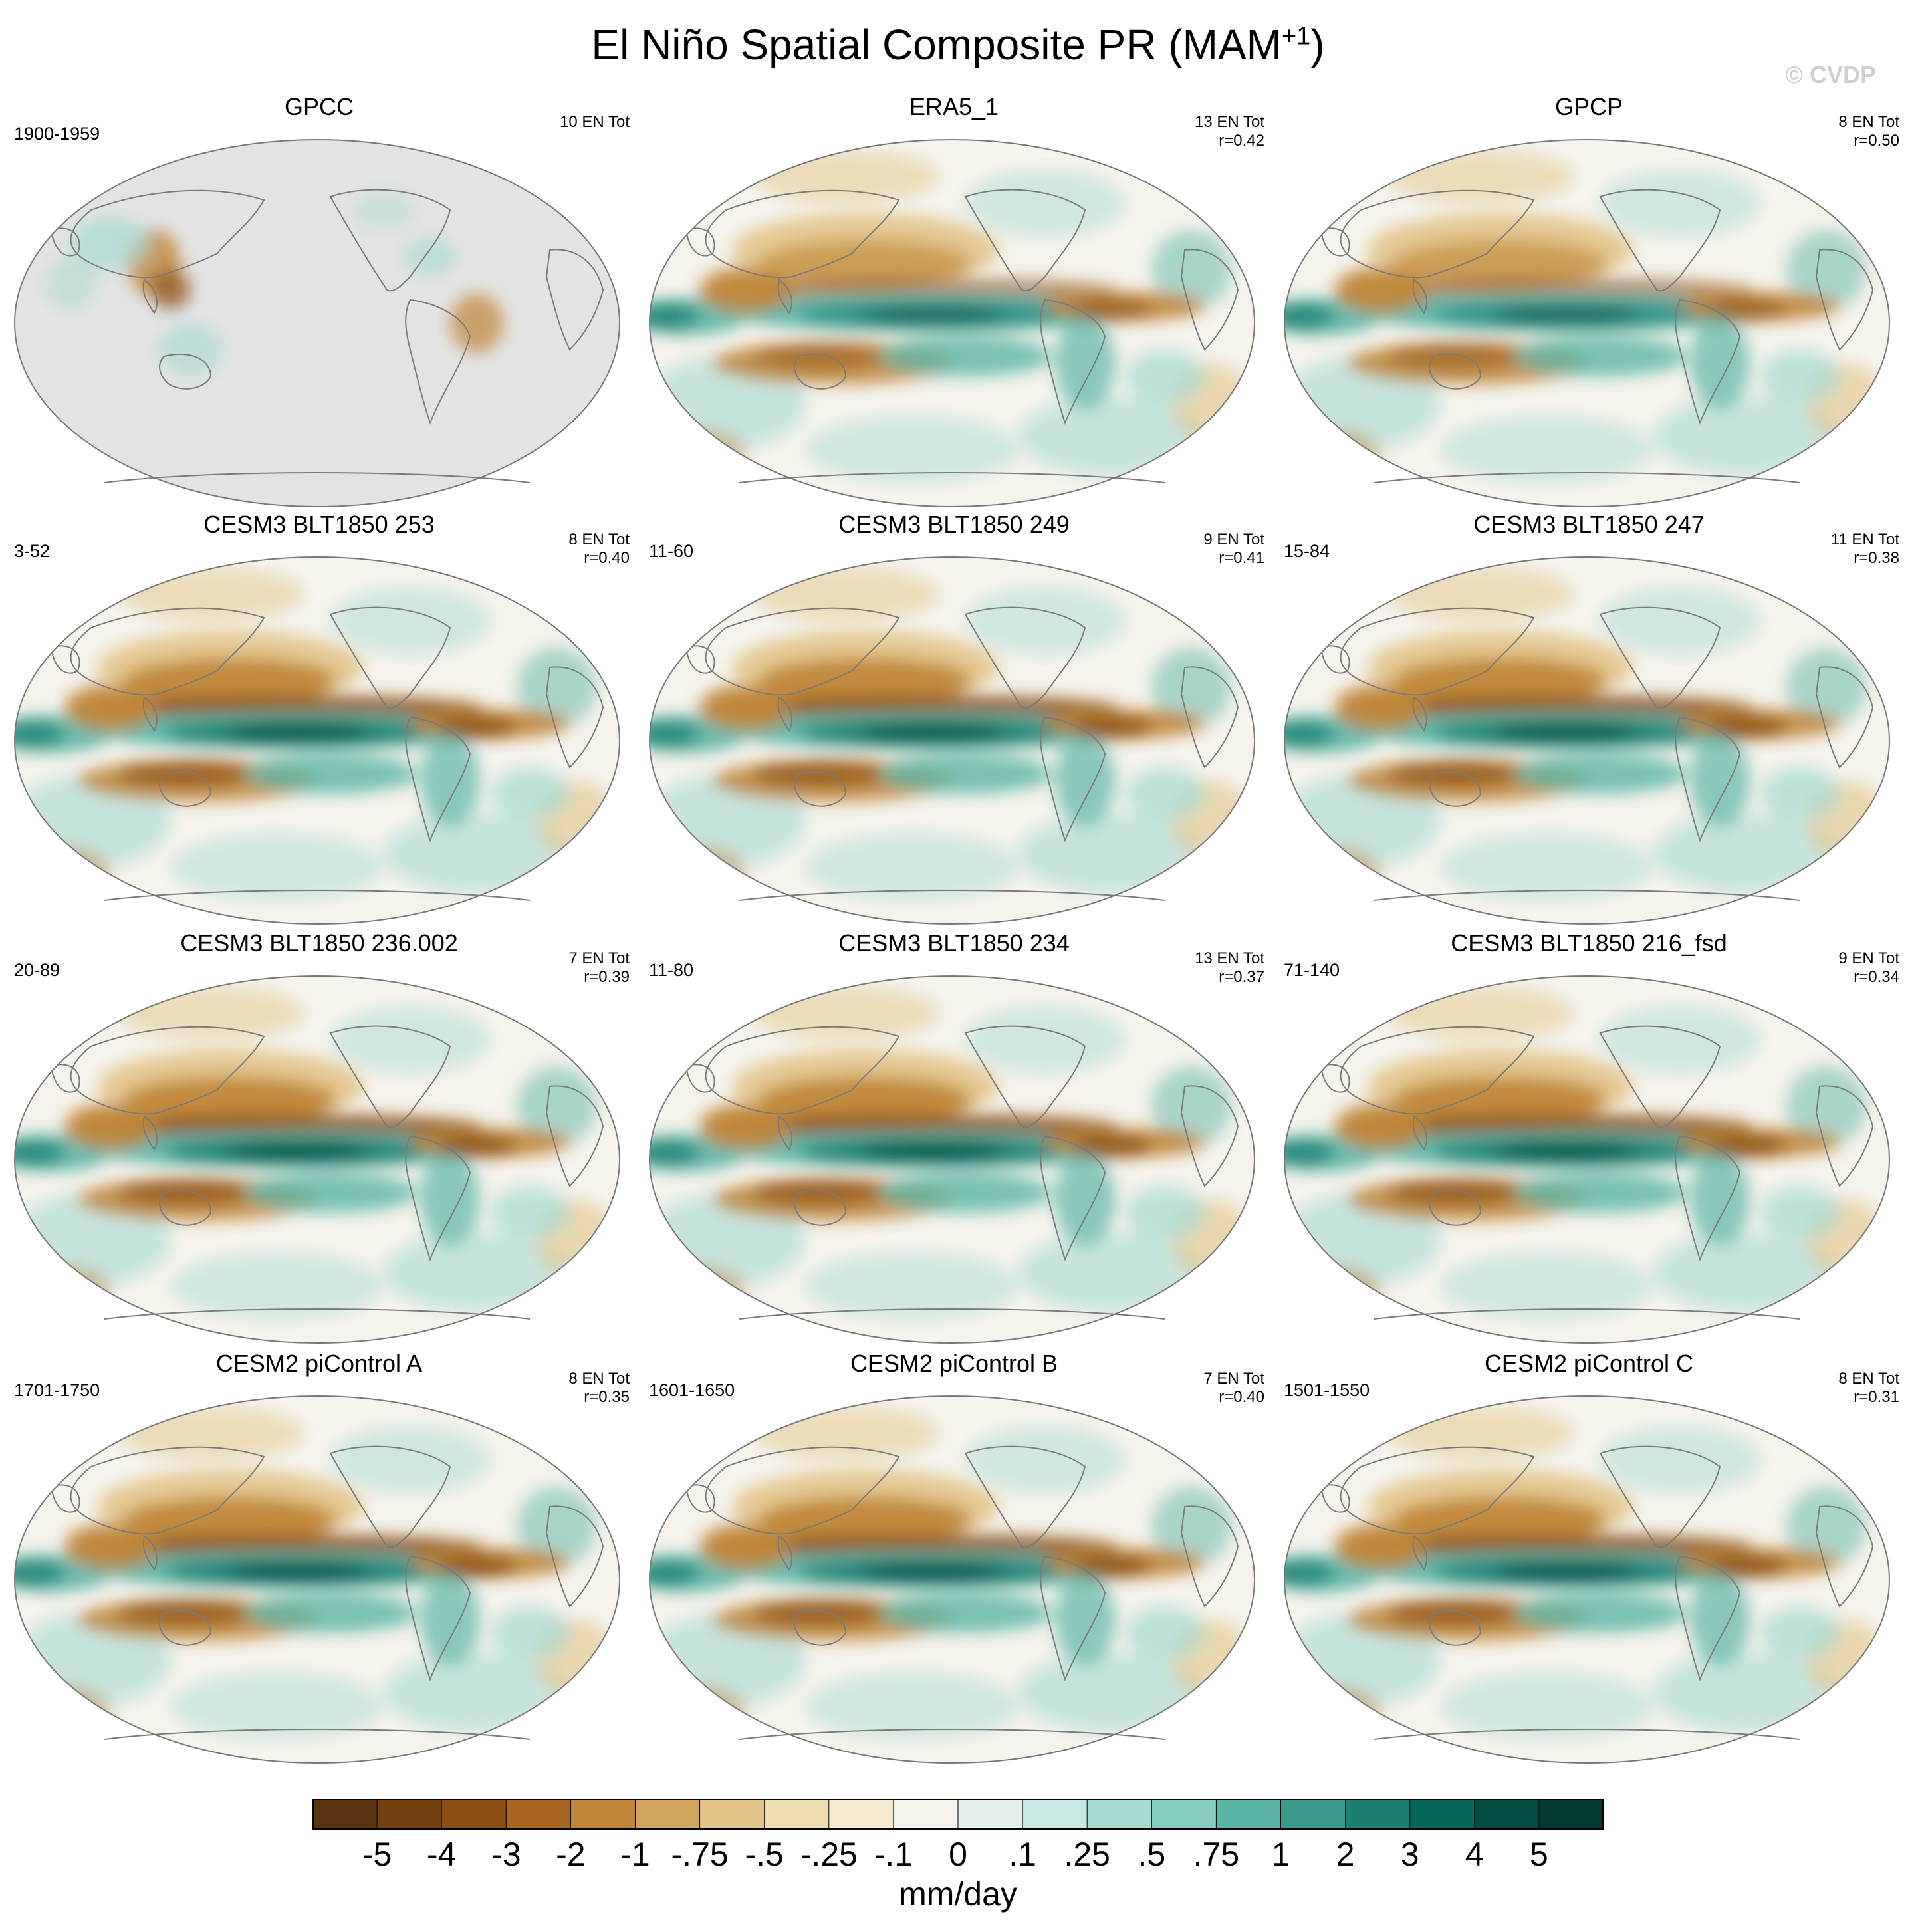 Image resolution: width=1916 pixels, height=1932 pixels. What do you see at coordinates (1588, 107) in the screenshot?
I see `panel-title: GPCP` at bounding box center [1588, 107].